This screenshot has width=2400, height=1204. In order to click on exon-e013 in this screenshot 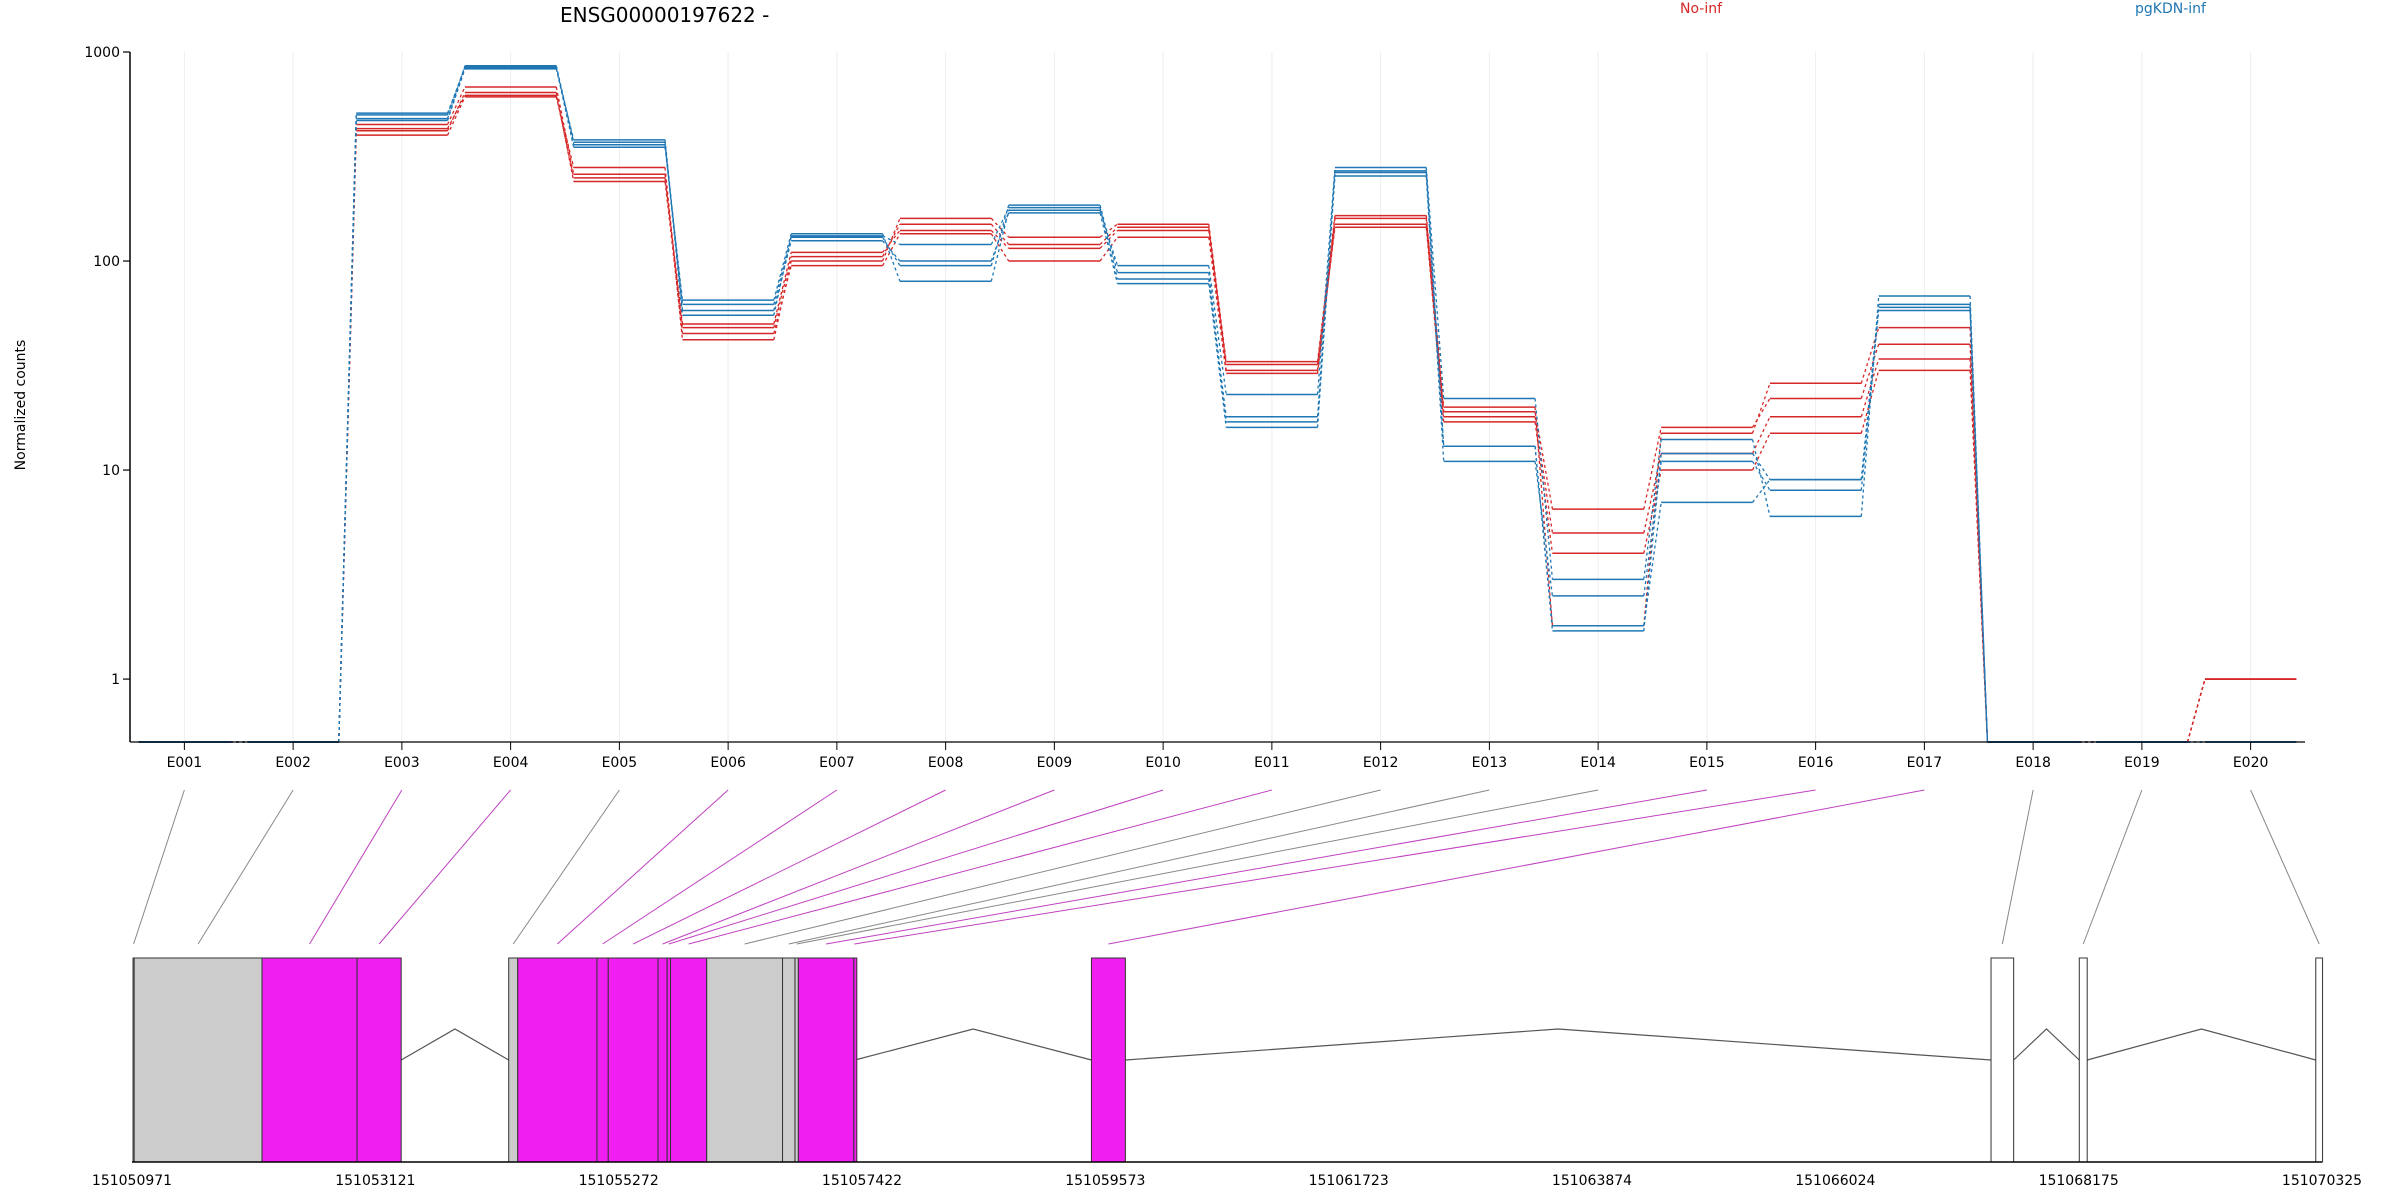, I will do `click(789, 1060)`.